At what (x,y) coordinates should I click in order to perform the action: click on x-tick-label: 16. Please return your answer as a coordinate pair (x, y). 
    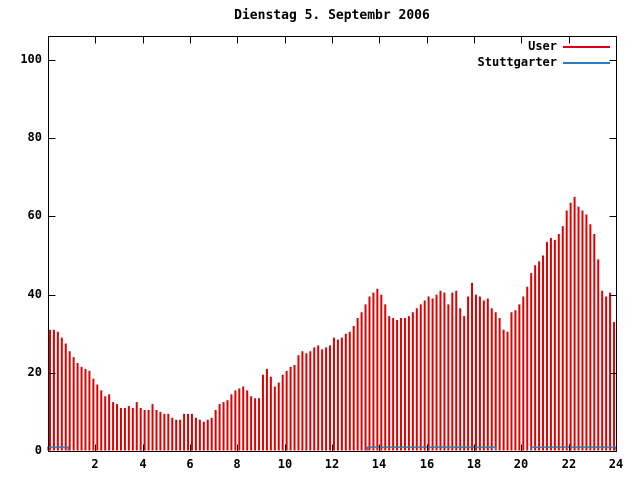
    Looking at the image, I should click on (427, 464).